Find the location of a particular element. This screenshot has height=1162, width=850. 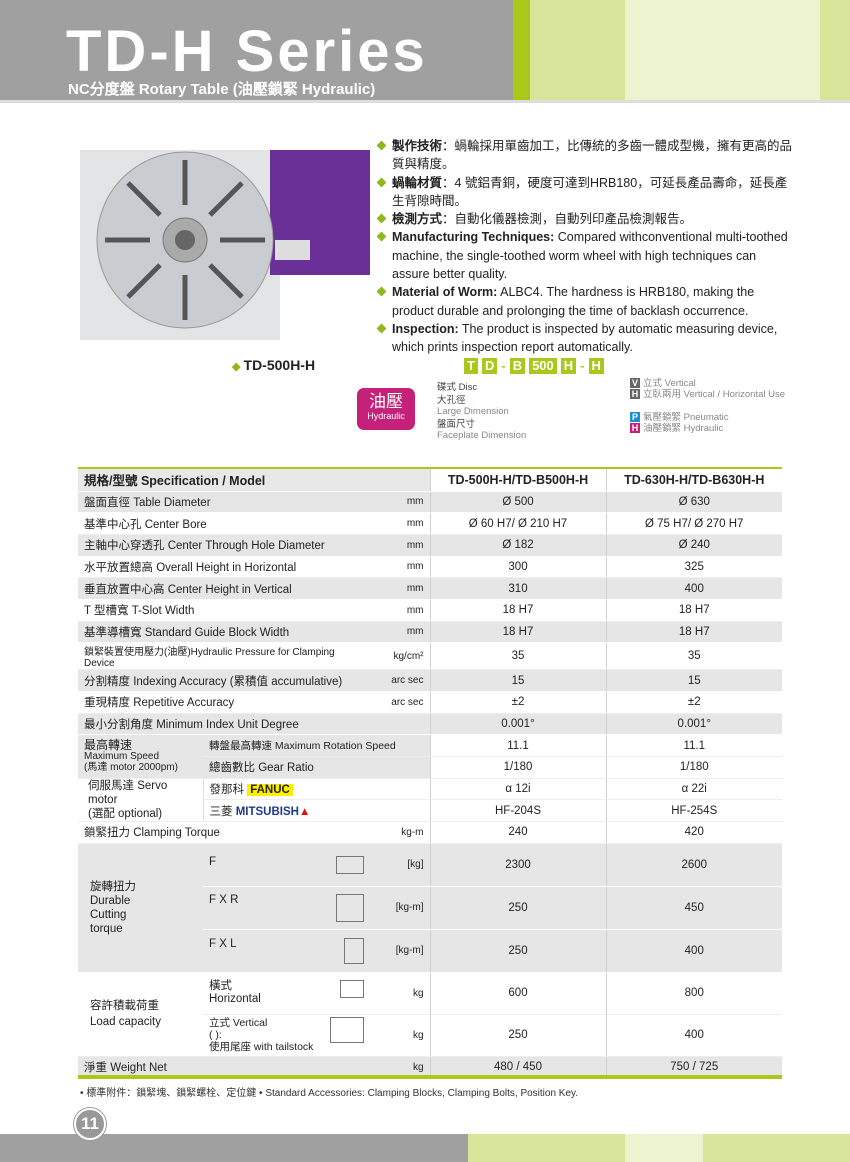

table-cell: 基準導槽寬 Standard Guide Block Width is located at coordinates (224, 632).